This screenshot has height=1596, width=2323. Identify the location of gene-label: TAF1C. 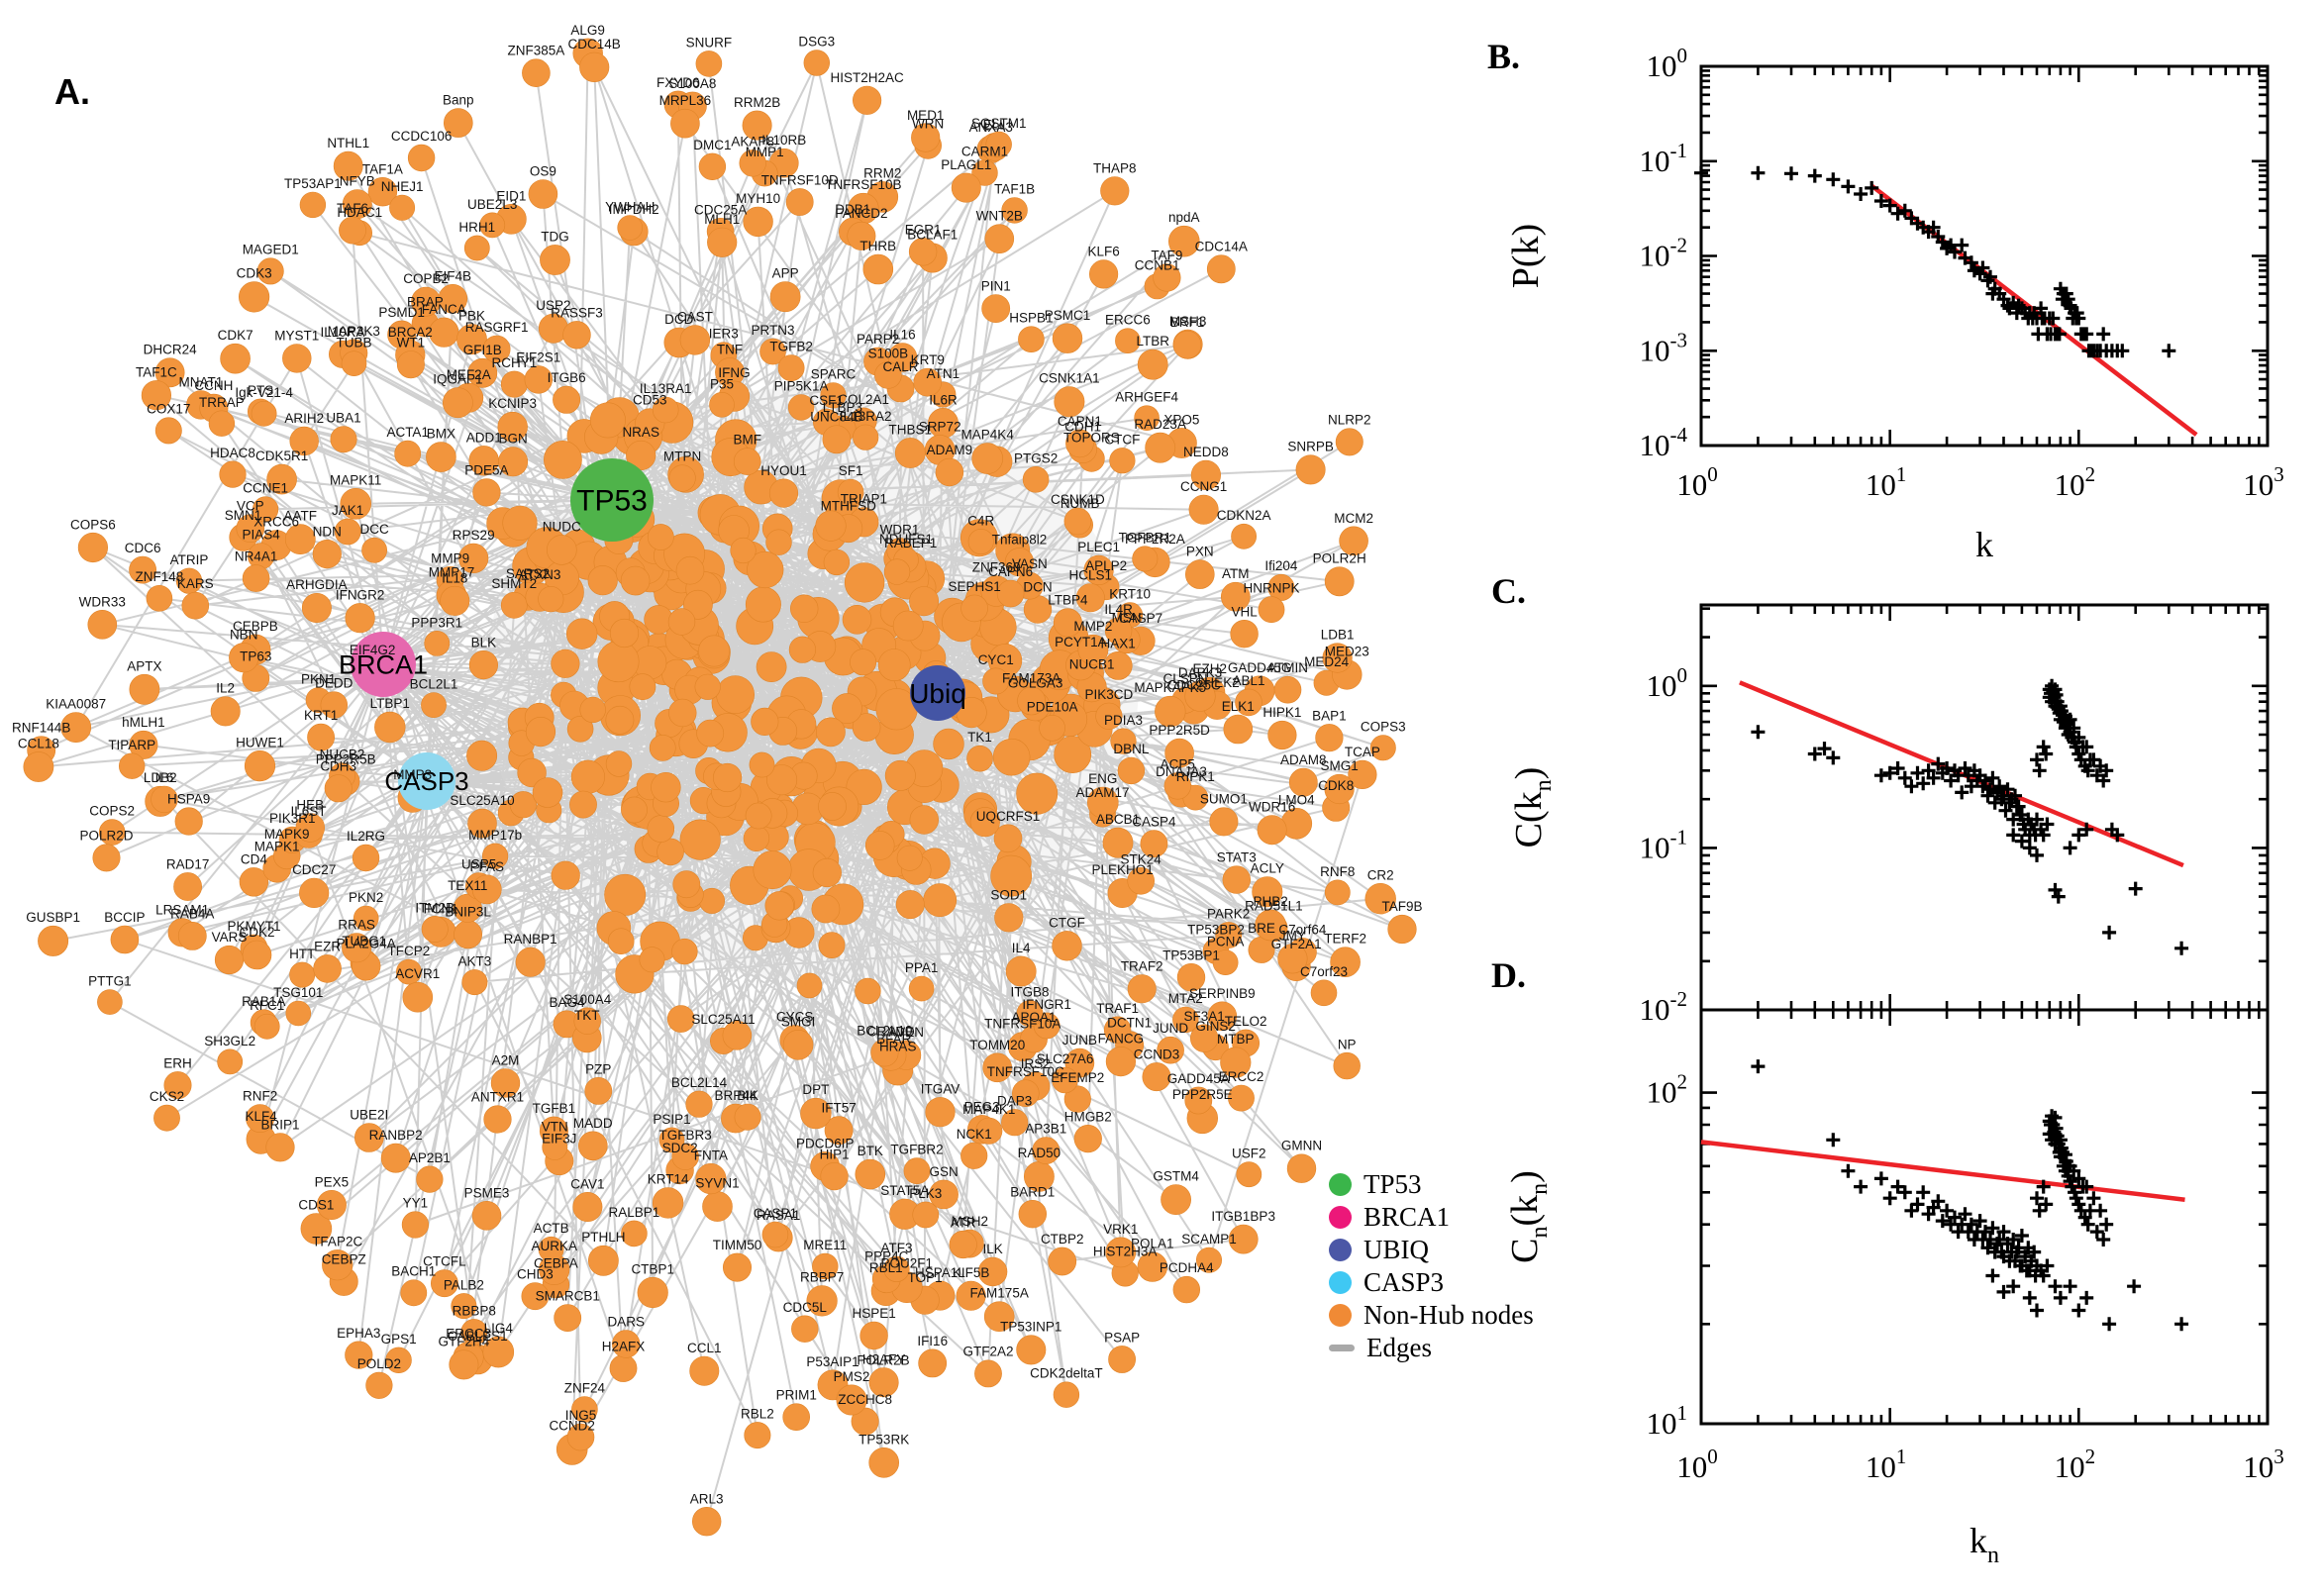
(156, 371).